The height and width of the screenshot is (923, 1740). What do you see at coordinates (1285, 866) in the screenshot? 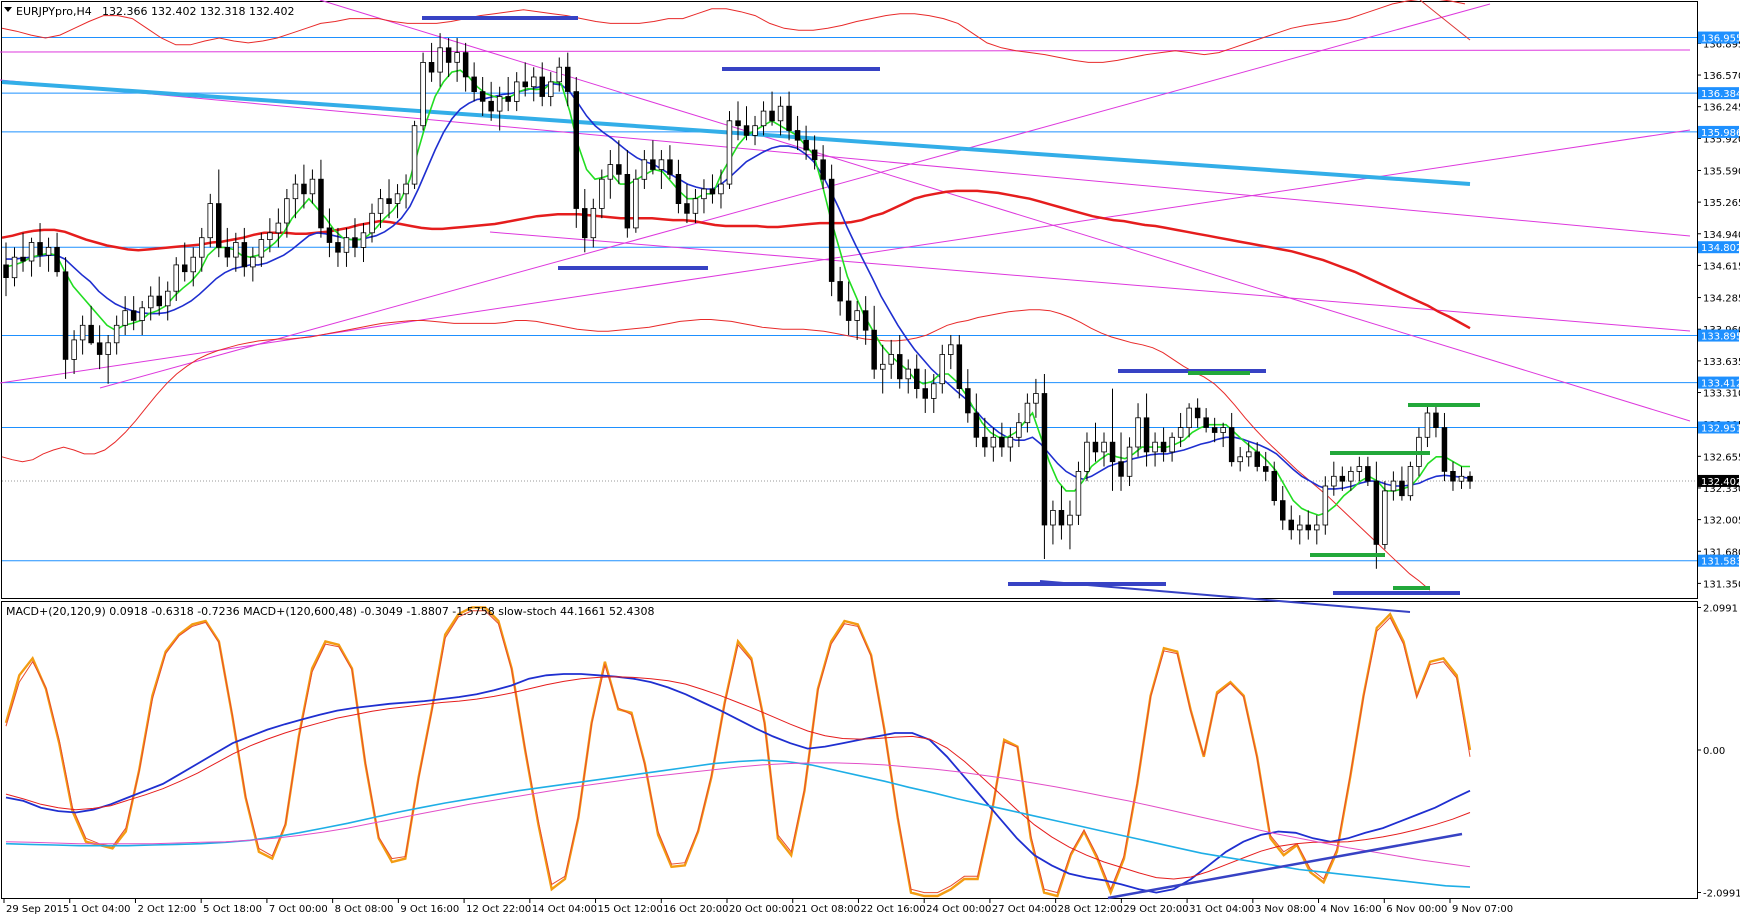
I see `indicator-trendline` at bounding box center [1285, 866].